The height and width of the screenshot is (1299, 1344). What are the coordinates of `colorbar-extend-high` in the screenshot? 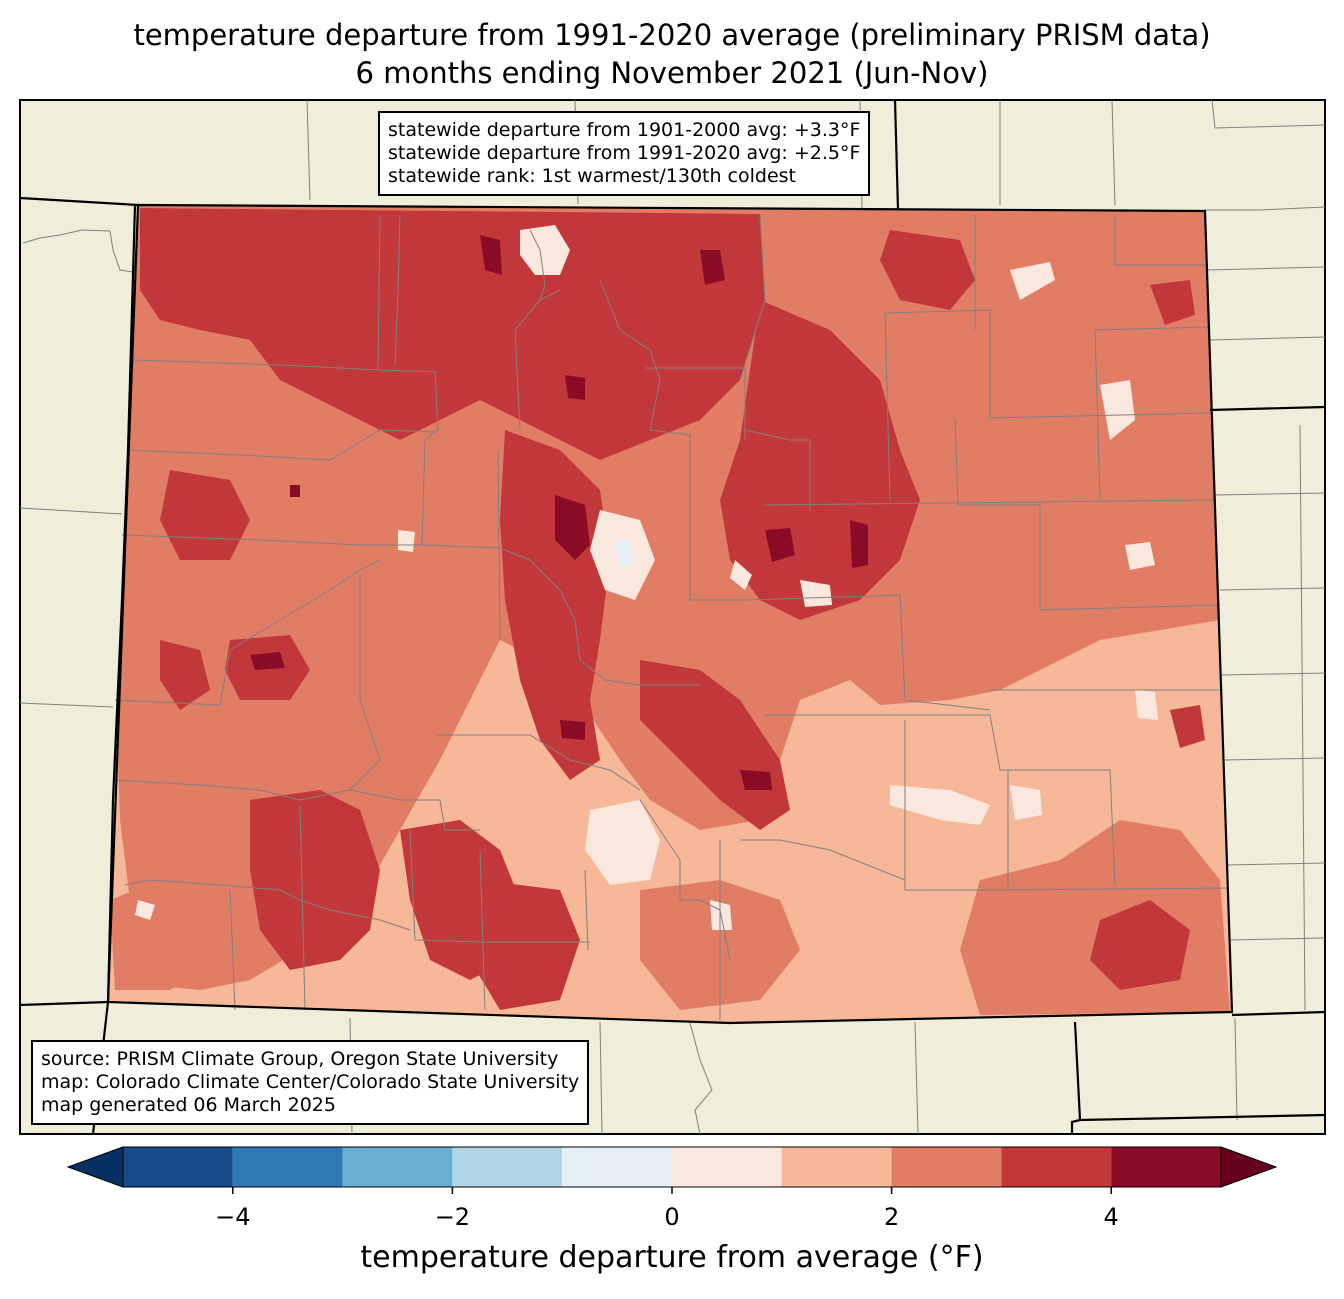 It's located at (1249, 1167).